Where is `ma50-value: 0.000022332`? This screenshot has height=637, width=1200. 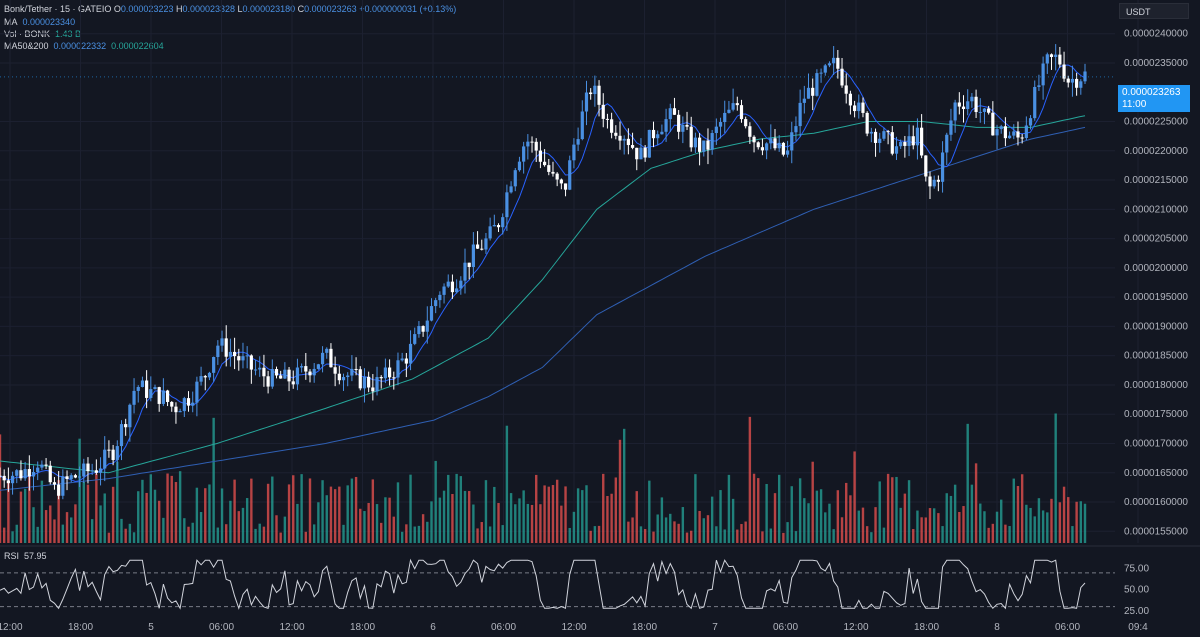 ma50-value: 0.000022332 is located at coordinates (80, 46).